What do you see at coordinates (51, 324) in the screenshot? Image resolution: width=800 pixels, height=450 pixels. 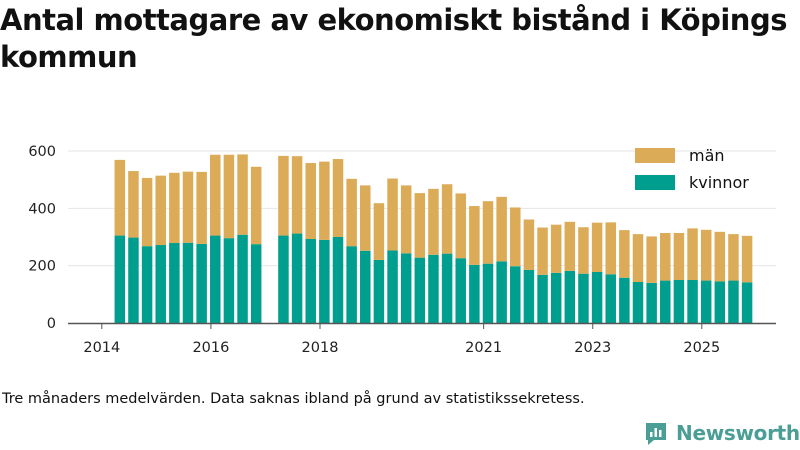 I see `y-tick-label: 0` at bounding box center [51, 324].